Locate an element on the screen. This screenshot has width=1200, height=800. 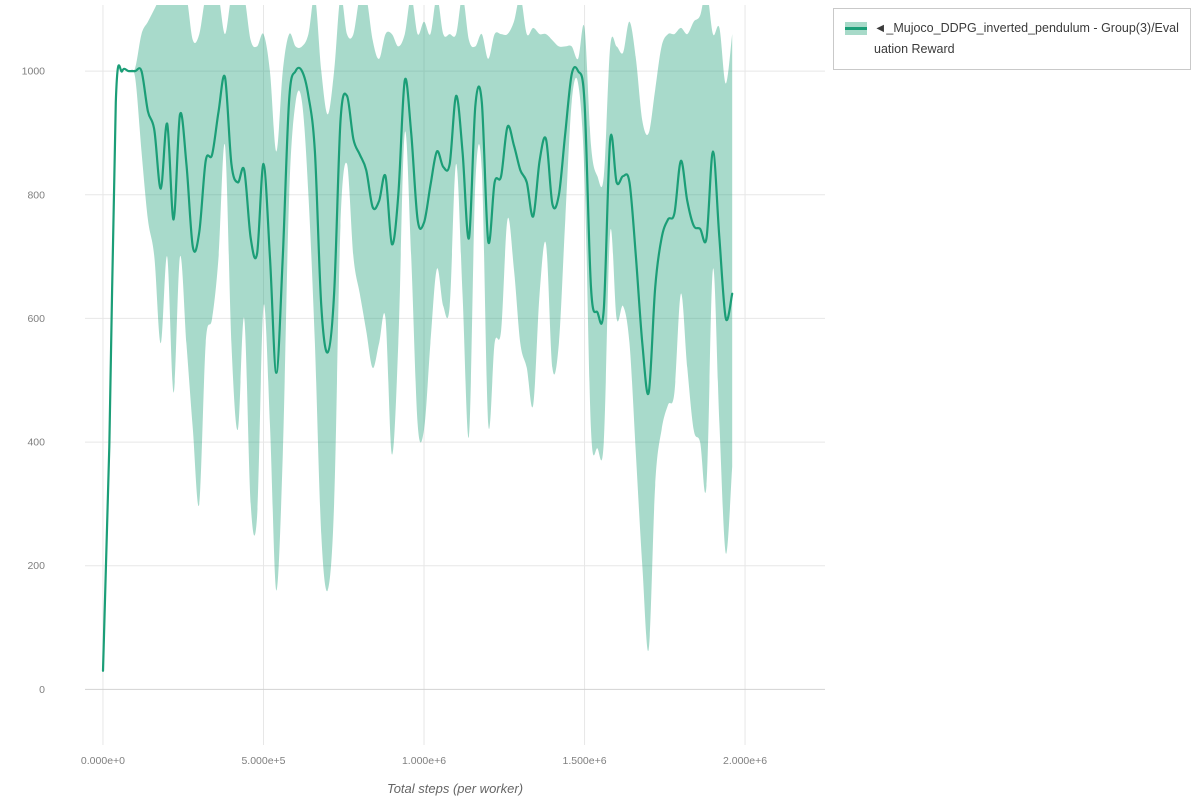
x-tick-label: 0.000e+0 is located at coordinates (103, 761).